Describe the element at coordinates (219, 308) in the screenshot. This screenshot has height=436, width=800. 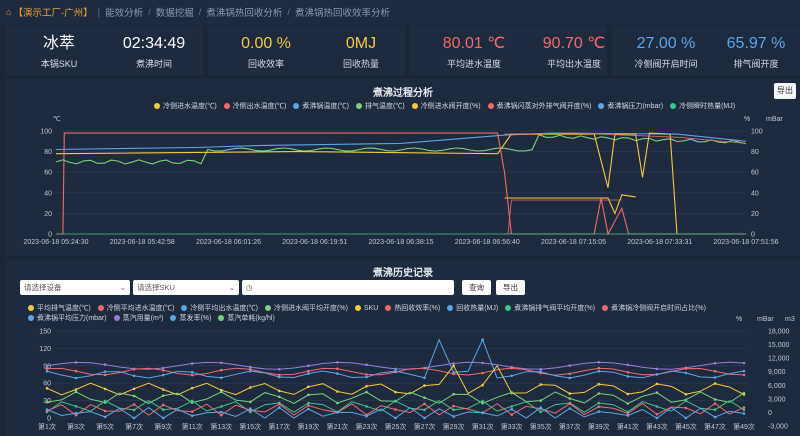
I see `legend-item: 冷侧平均出水温度(℃)` at that location.